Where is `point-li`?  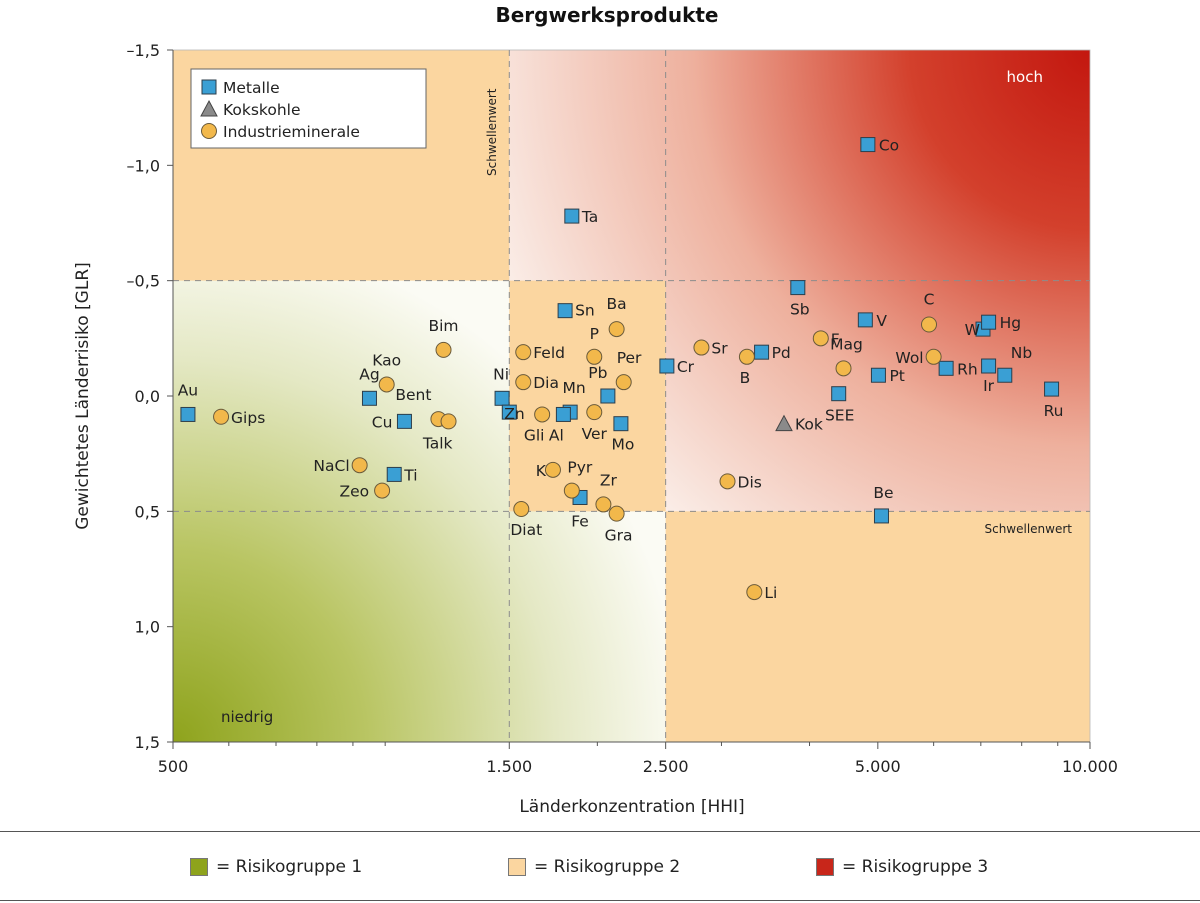 point-li is located at coordinates (754, 592).